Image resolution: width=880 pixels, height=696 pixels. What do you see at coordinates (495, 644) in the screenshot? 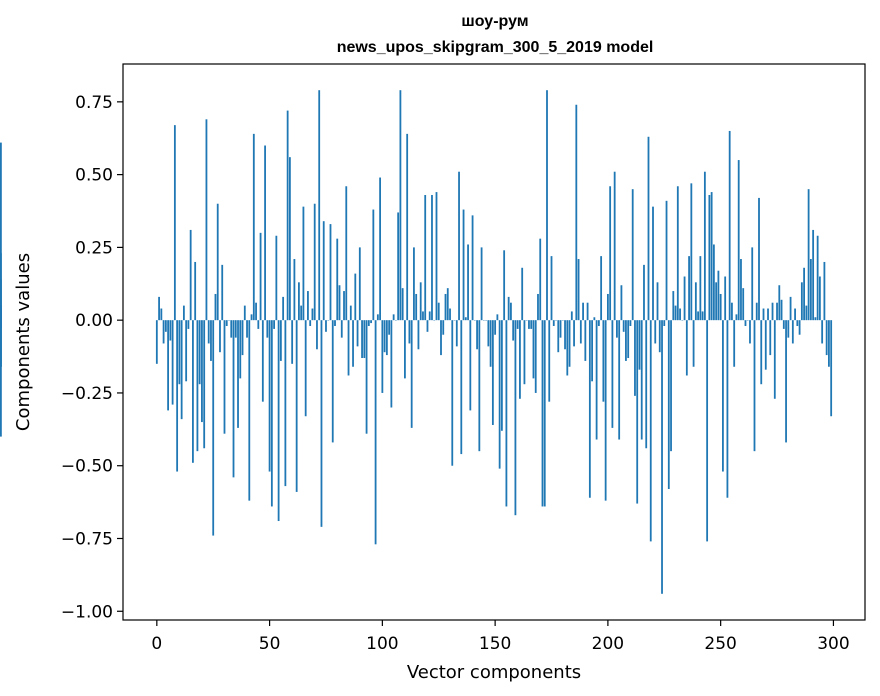
I see `x-tick-label: 150` at bounding box center [495, 644].